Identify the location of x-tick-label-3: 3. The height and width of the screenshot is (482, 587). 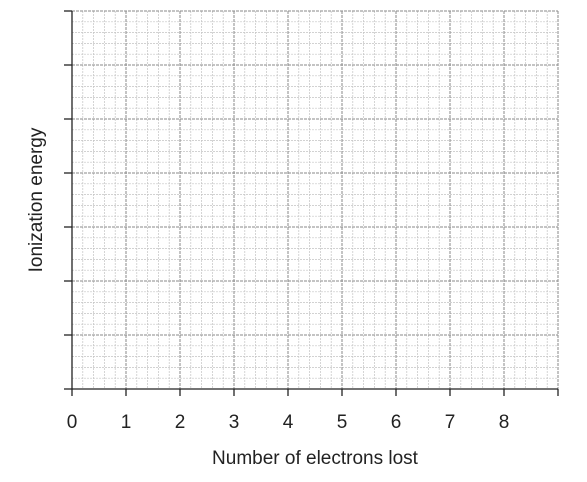
(234, 422).